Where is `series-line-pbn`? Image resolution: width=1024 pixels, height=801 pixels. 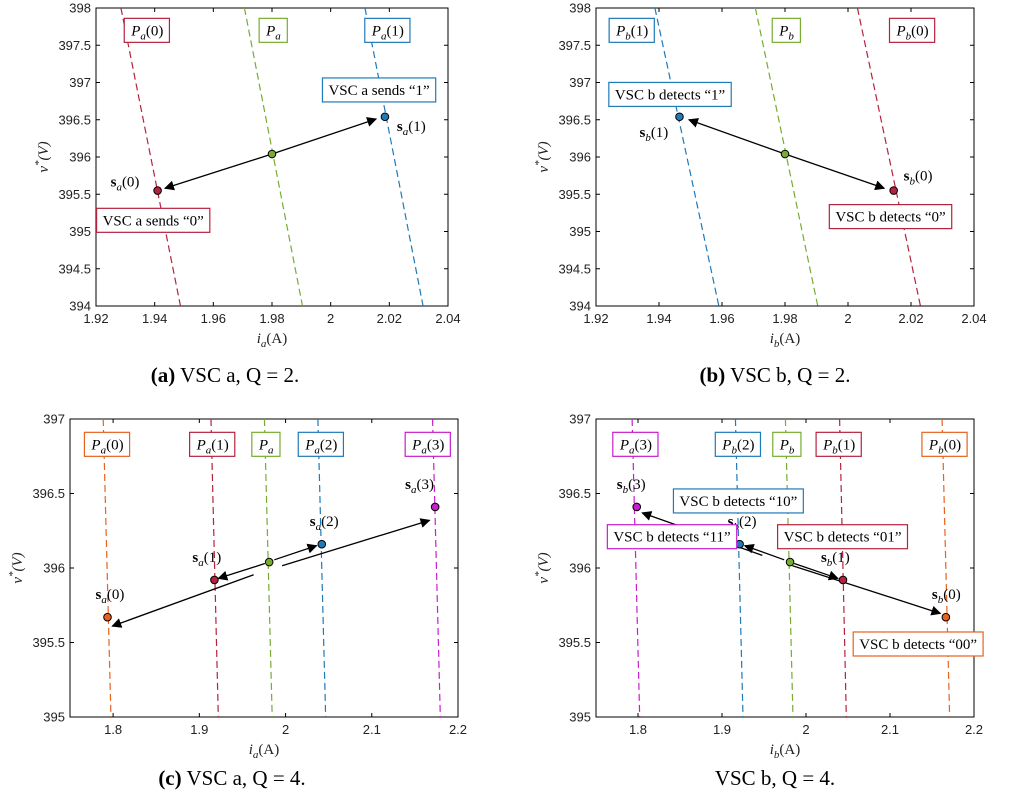 series-line-pbn is located at coordinates (786, 157).